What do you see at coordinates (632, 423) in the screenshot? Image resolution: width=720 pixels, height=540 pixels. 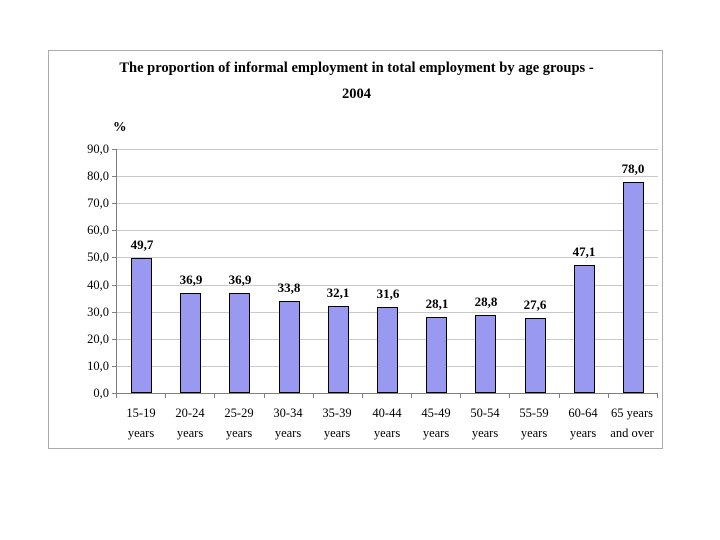 I see `x-axis-category-label: 65 years and over` at bounding box center [632, 423].